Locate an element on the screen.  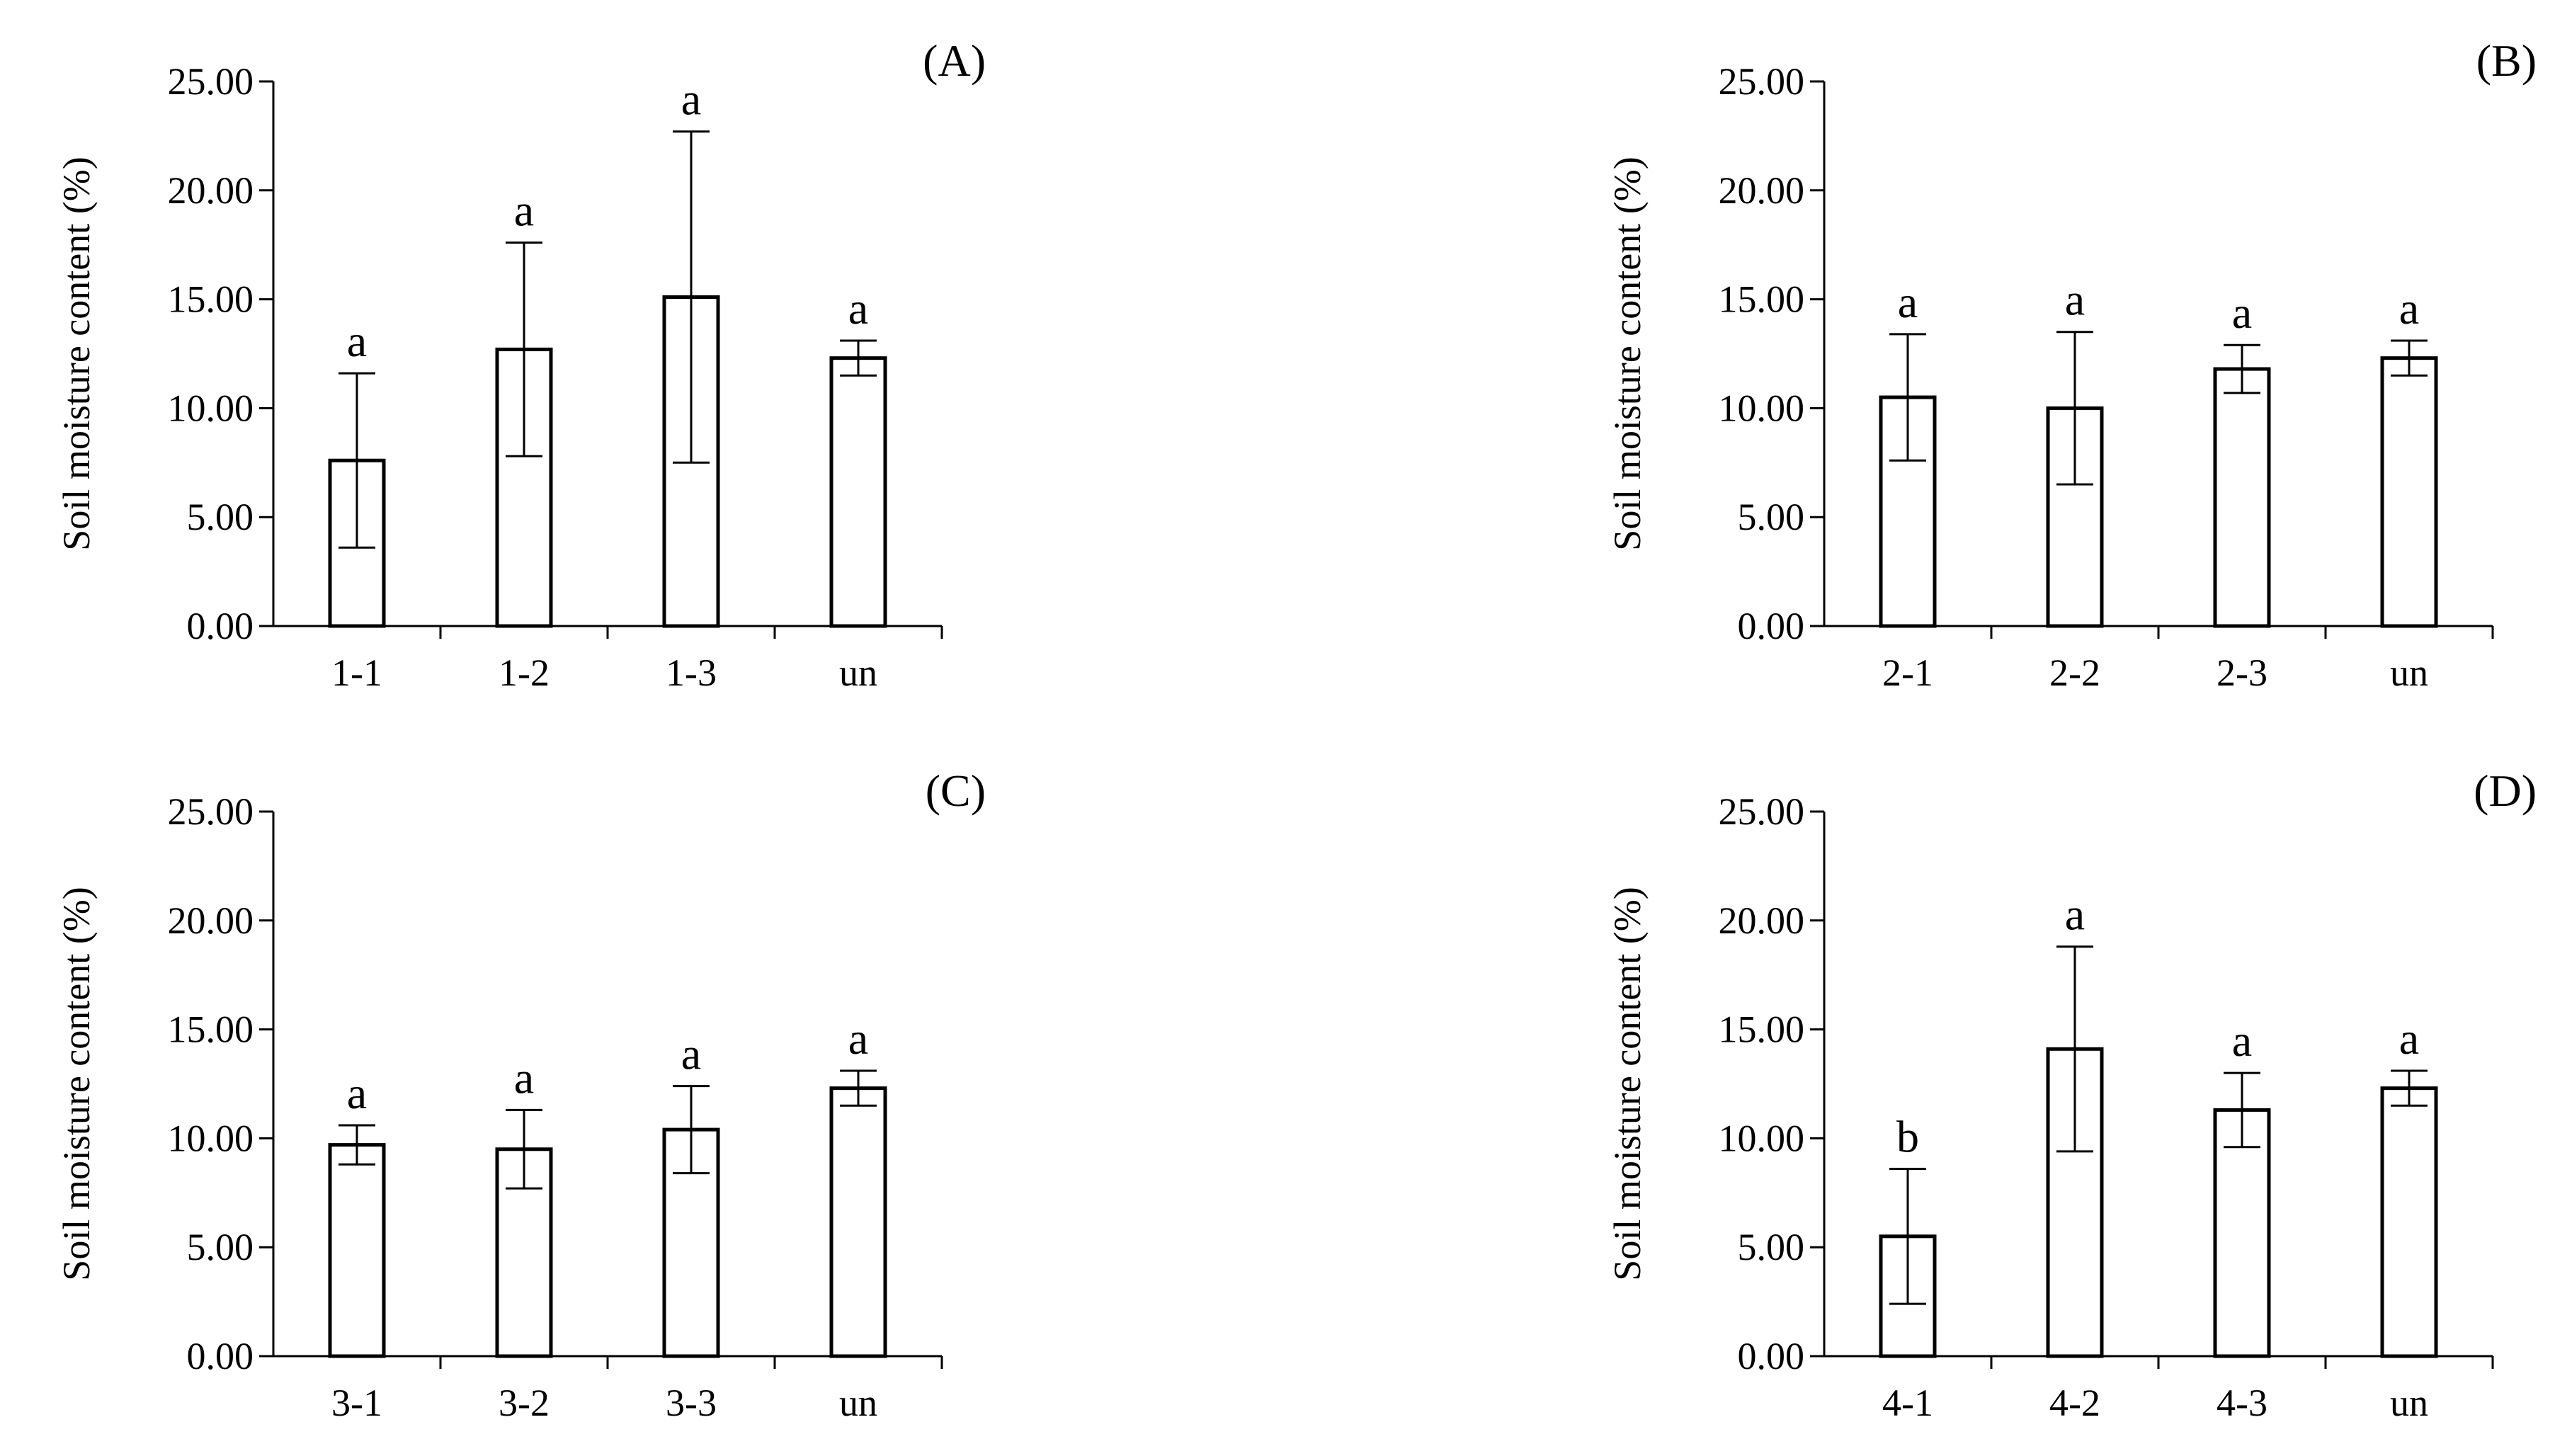
panel-label: (D) is located at coordinates (2505, 791).